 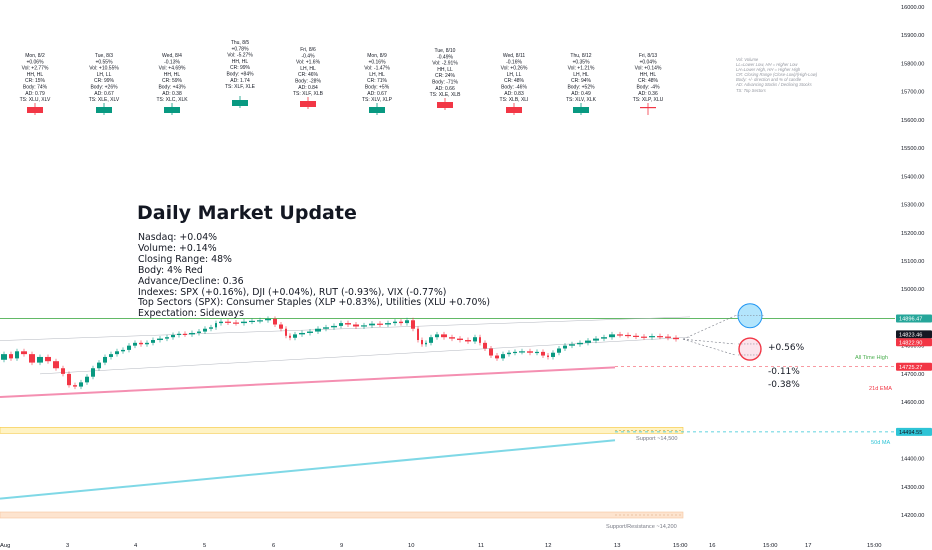 What do you see at coordinates (912, 460) in the screenshot?
I see `y-tick-label: 14400.00` at bounding box center [912, 460].